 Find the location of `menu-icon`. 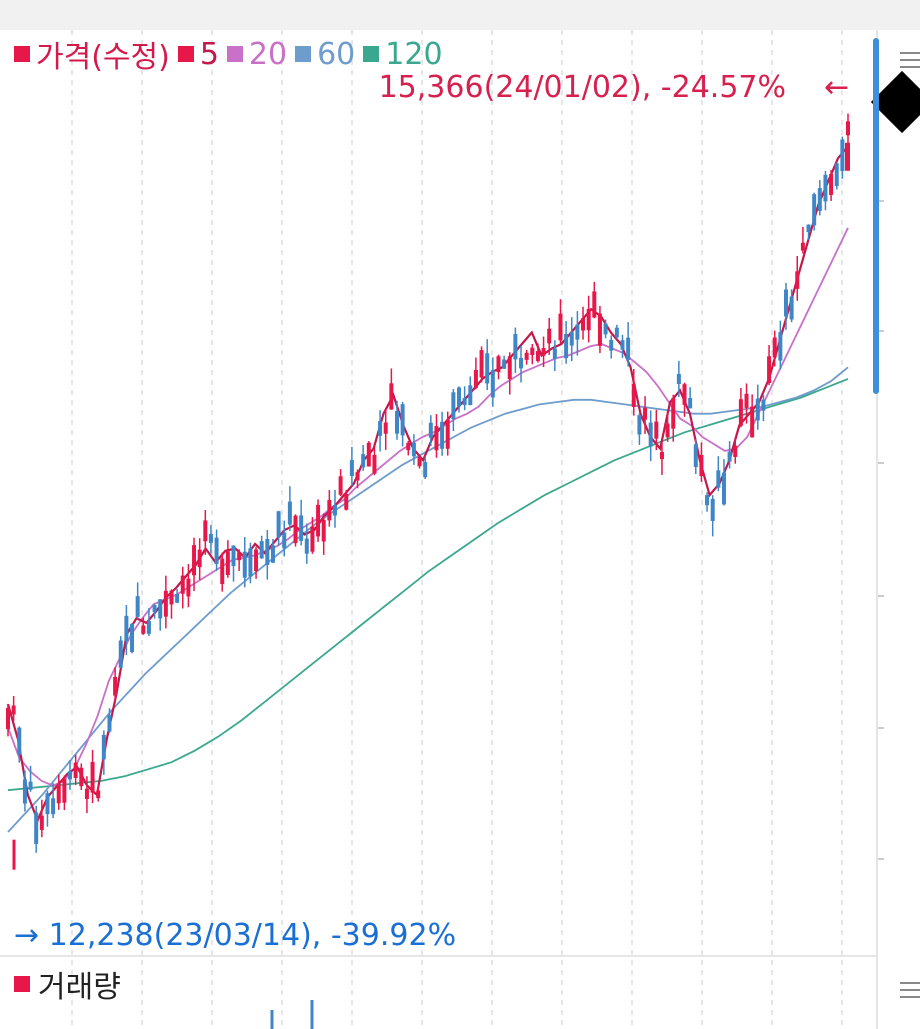

menu-icon is located at coordinates (910, 61).